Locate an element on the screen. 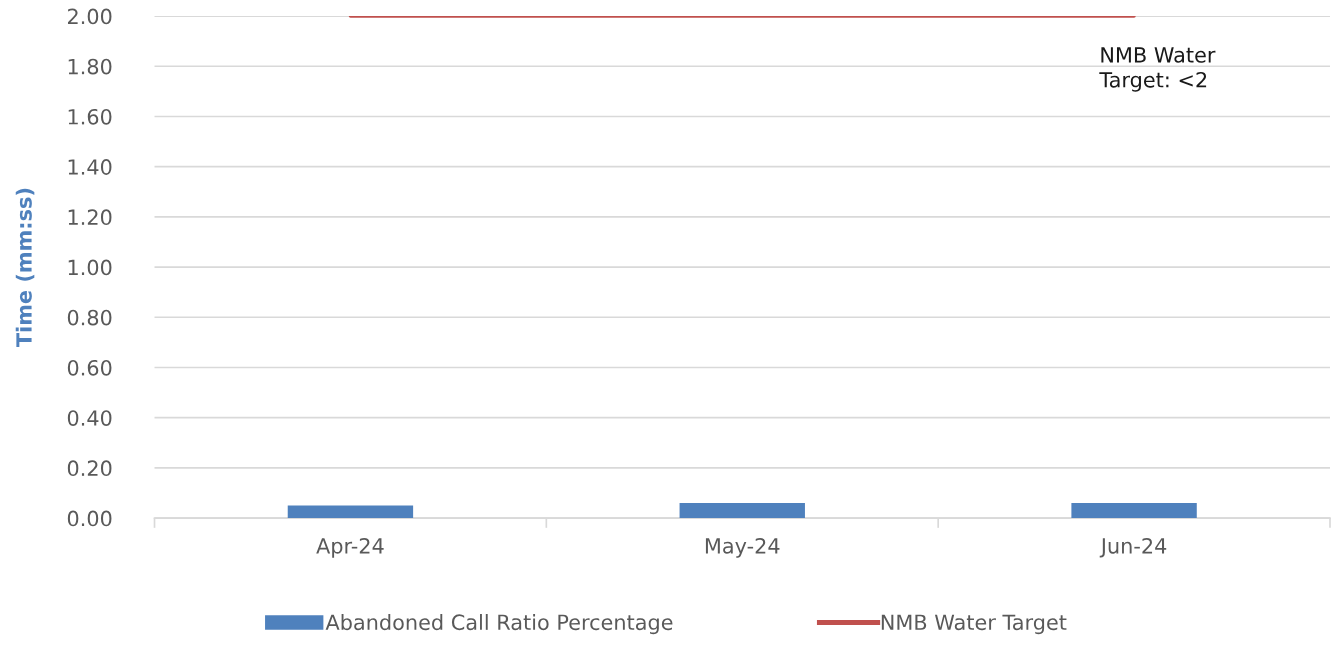 Image resolution: width=1332 pixels, height=655 pixels. x-tick-label: May-24 is located at coordinates (742, 547).